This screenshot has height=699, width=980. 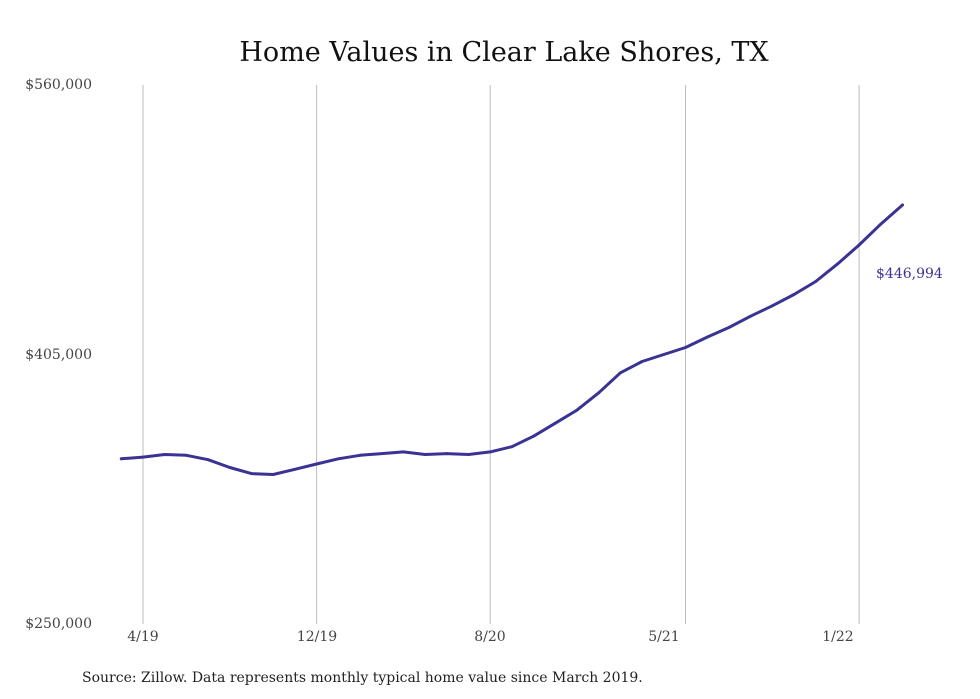 I want to click on x-tick-label-8-20: 8/20, so click(x=489, y=637).